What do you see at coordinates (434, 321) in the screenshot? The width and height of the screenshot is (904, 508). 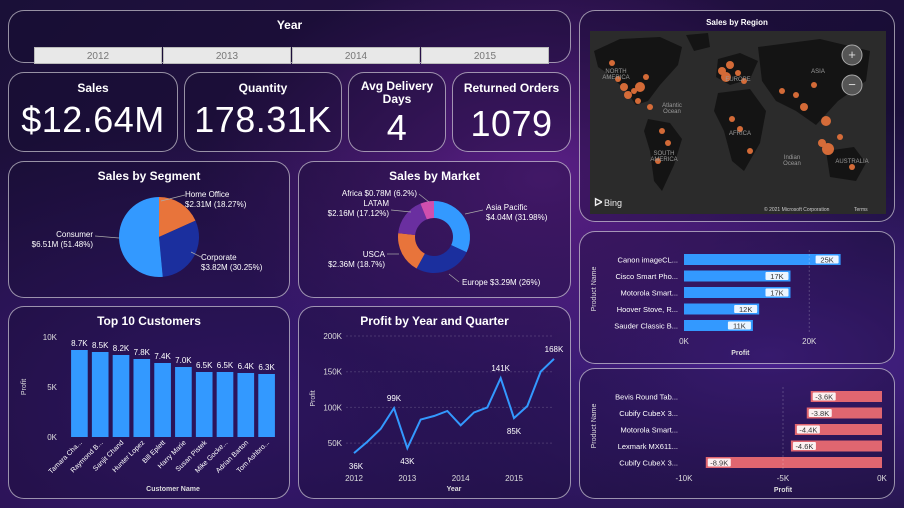 I see `profit-quarter-title: Profit by Year and Quarter` at bounding box center [434, 321].